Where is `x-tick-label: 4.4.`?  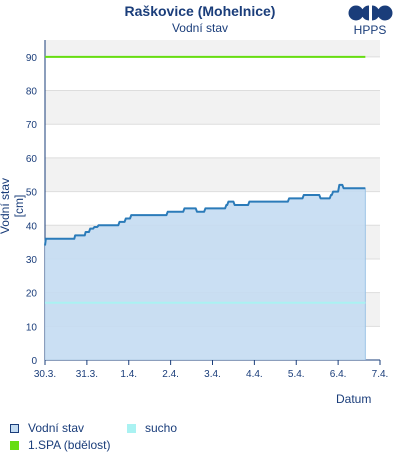
x-tick-label: 4.4. is located at coordinates (254, 374).